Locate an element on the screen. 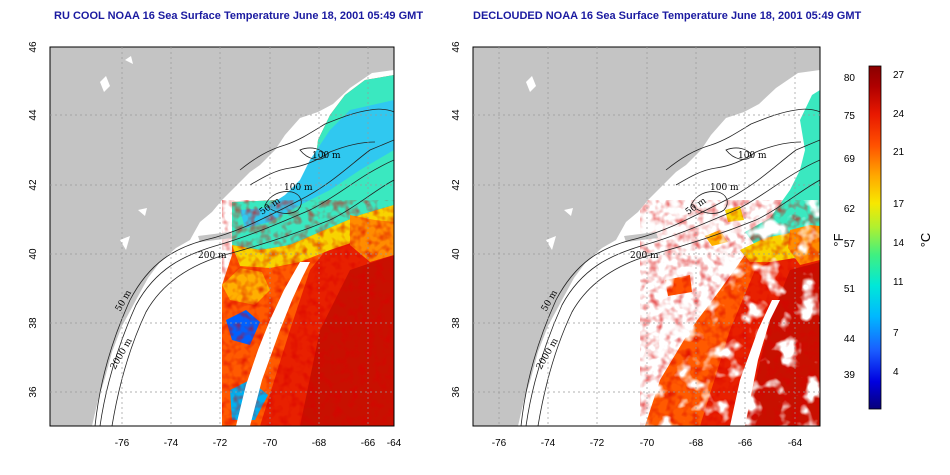 The image size is (950, 475). colorbar-gradient is located at coordinates (875, 237).